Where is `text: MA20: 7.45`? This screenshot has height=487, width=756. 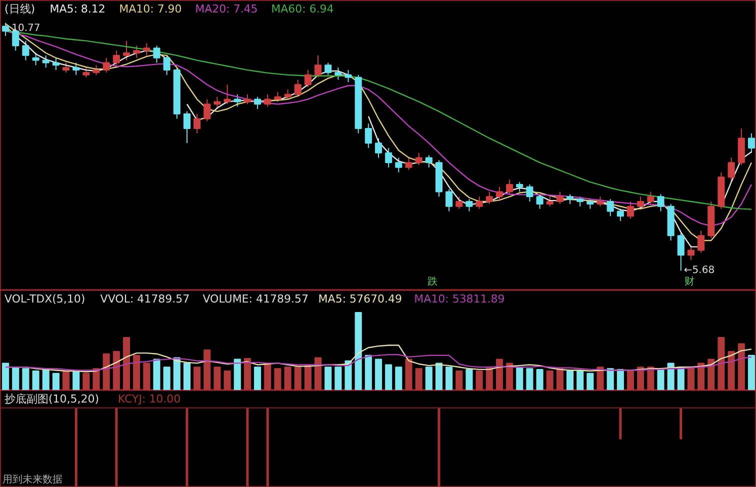 text: MA20: 7.45 is located at coordinates (226, 9).